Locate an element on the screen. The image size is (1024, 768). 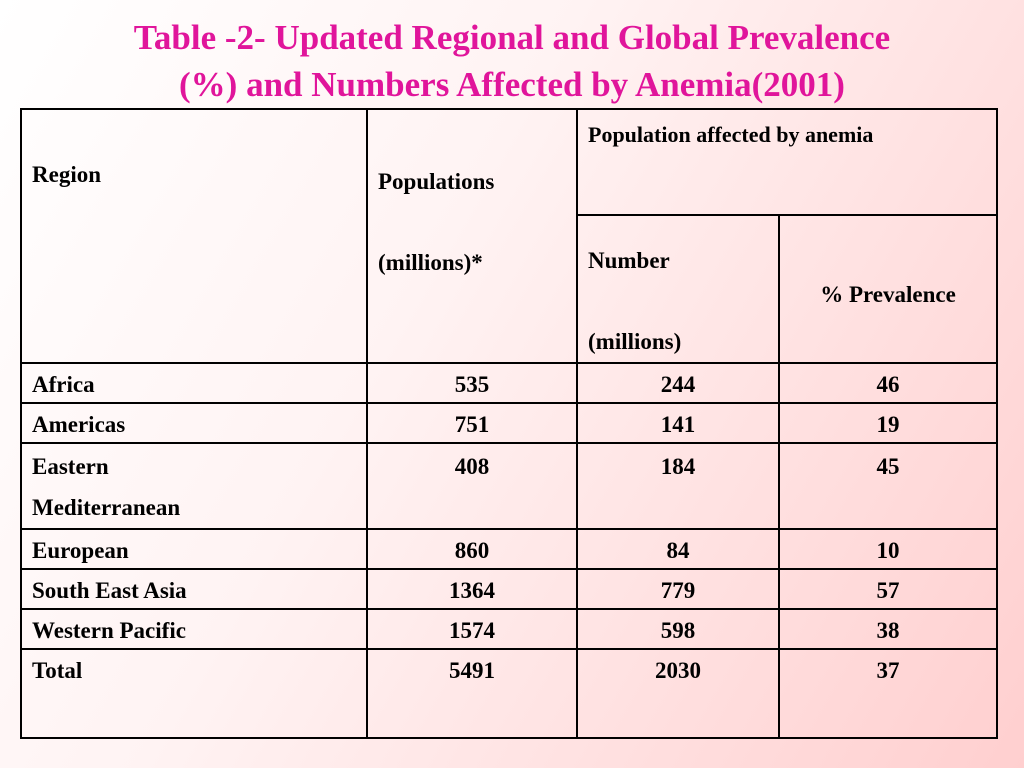
cell-region: Total is located at coordinates (194, 693).